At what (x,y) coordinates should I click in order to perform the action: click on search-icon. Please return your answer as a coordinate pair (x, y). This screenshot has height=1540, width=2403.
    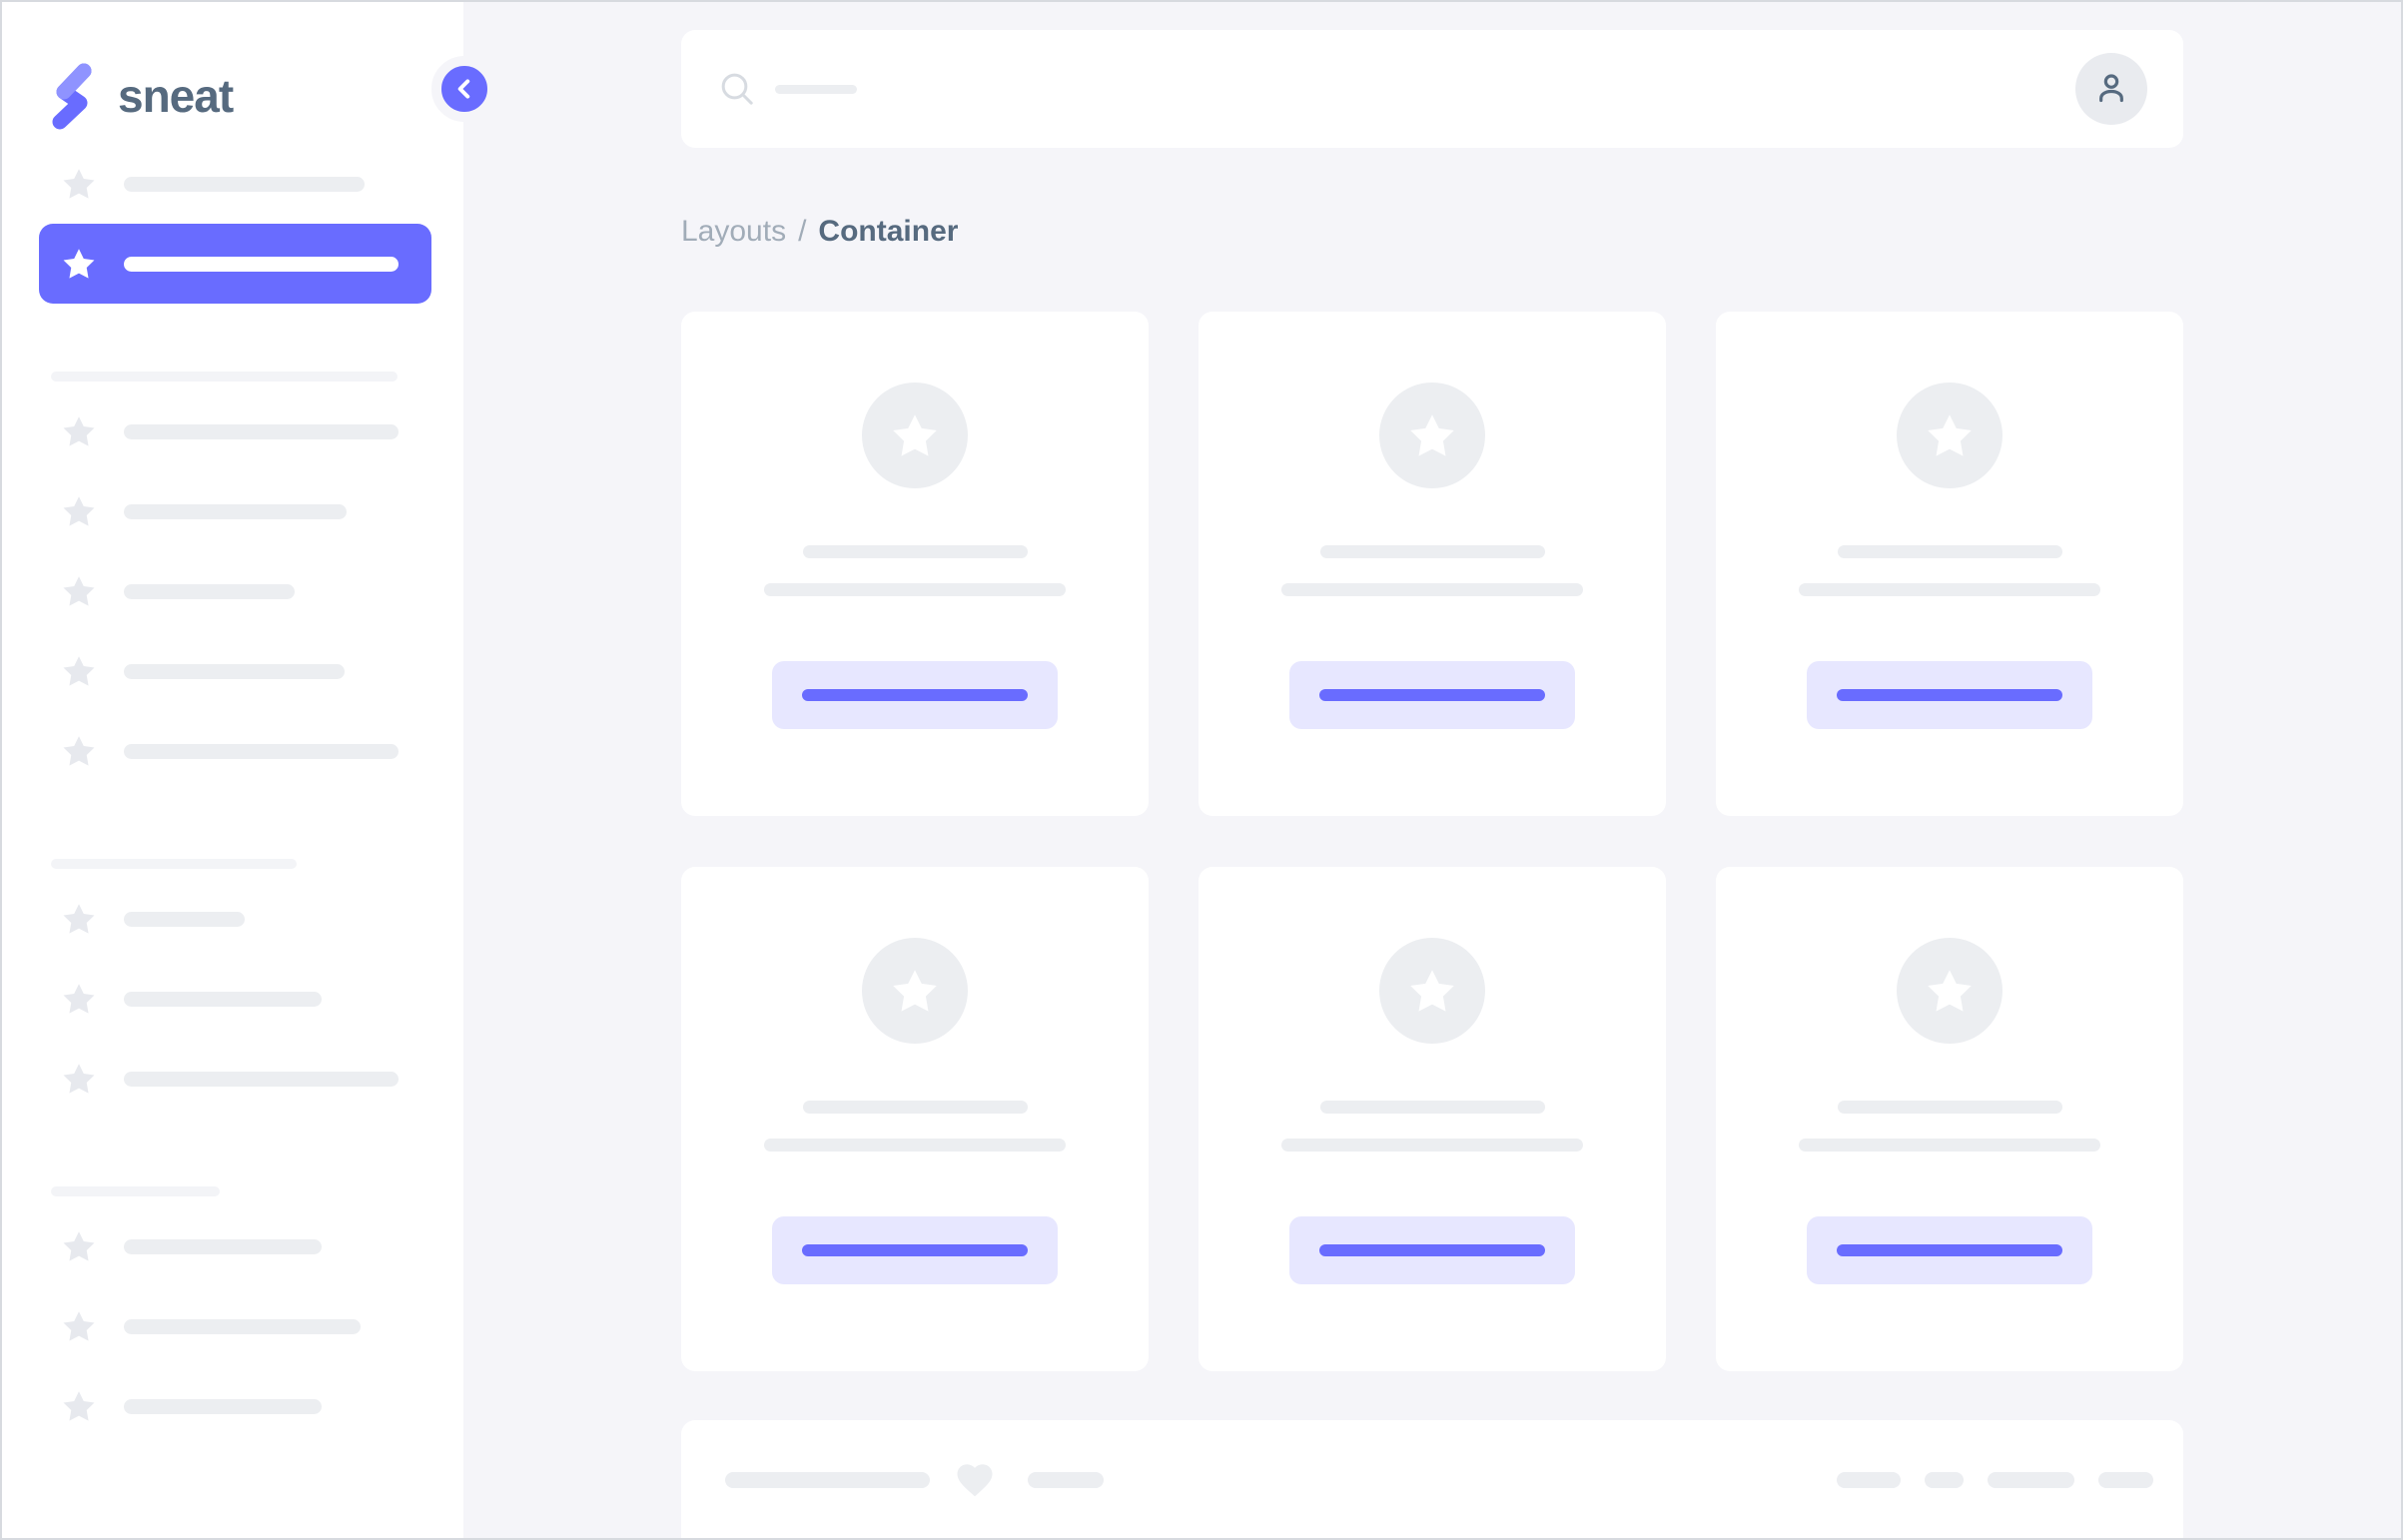
    Looking at the image, I should click on (737, 89).